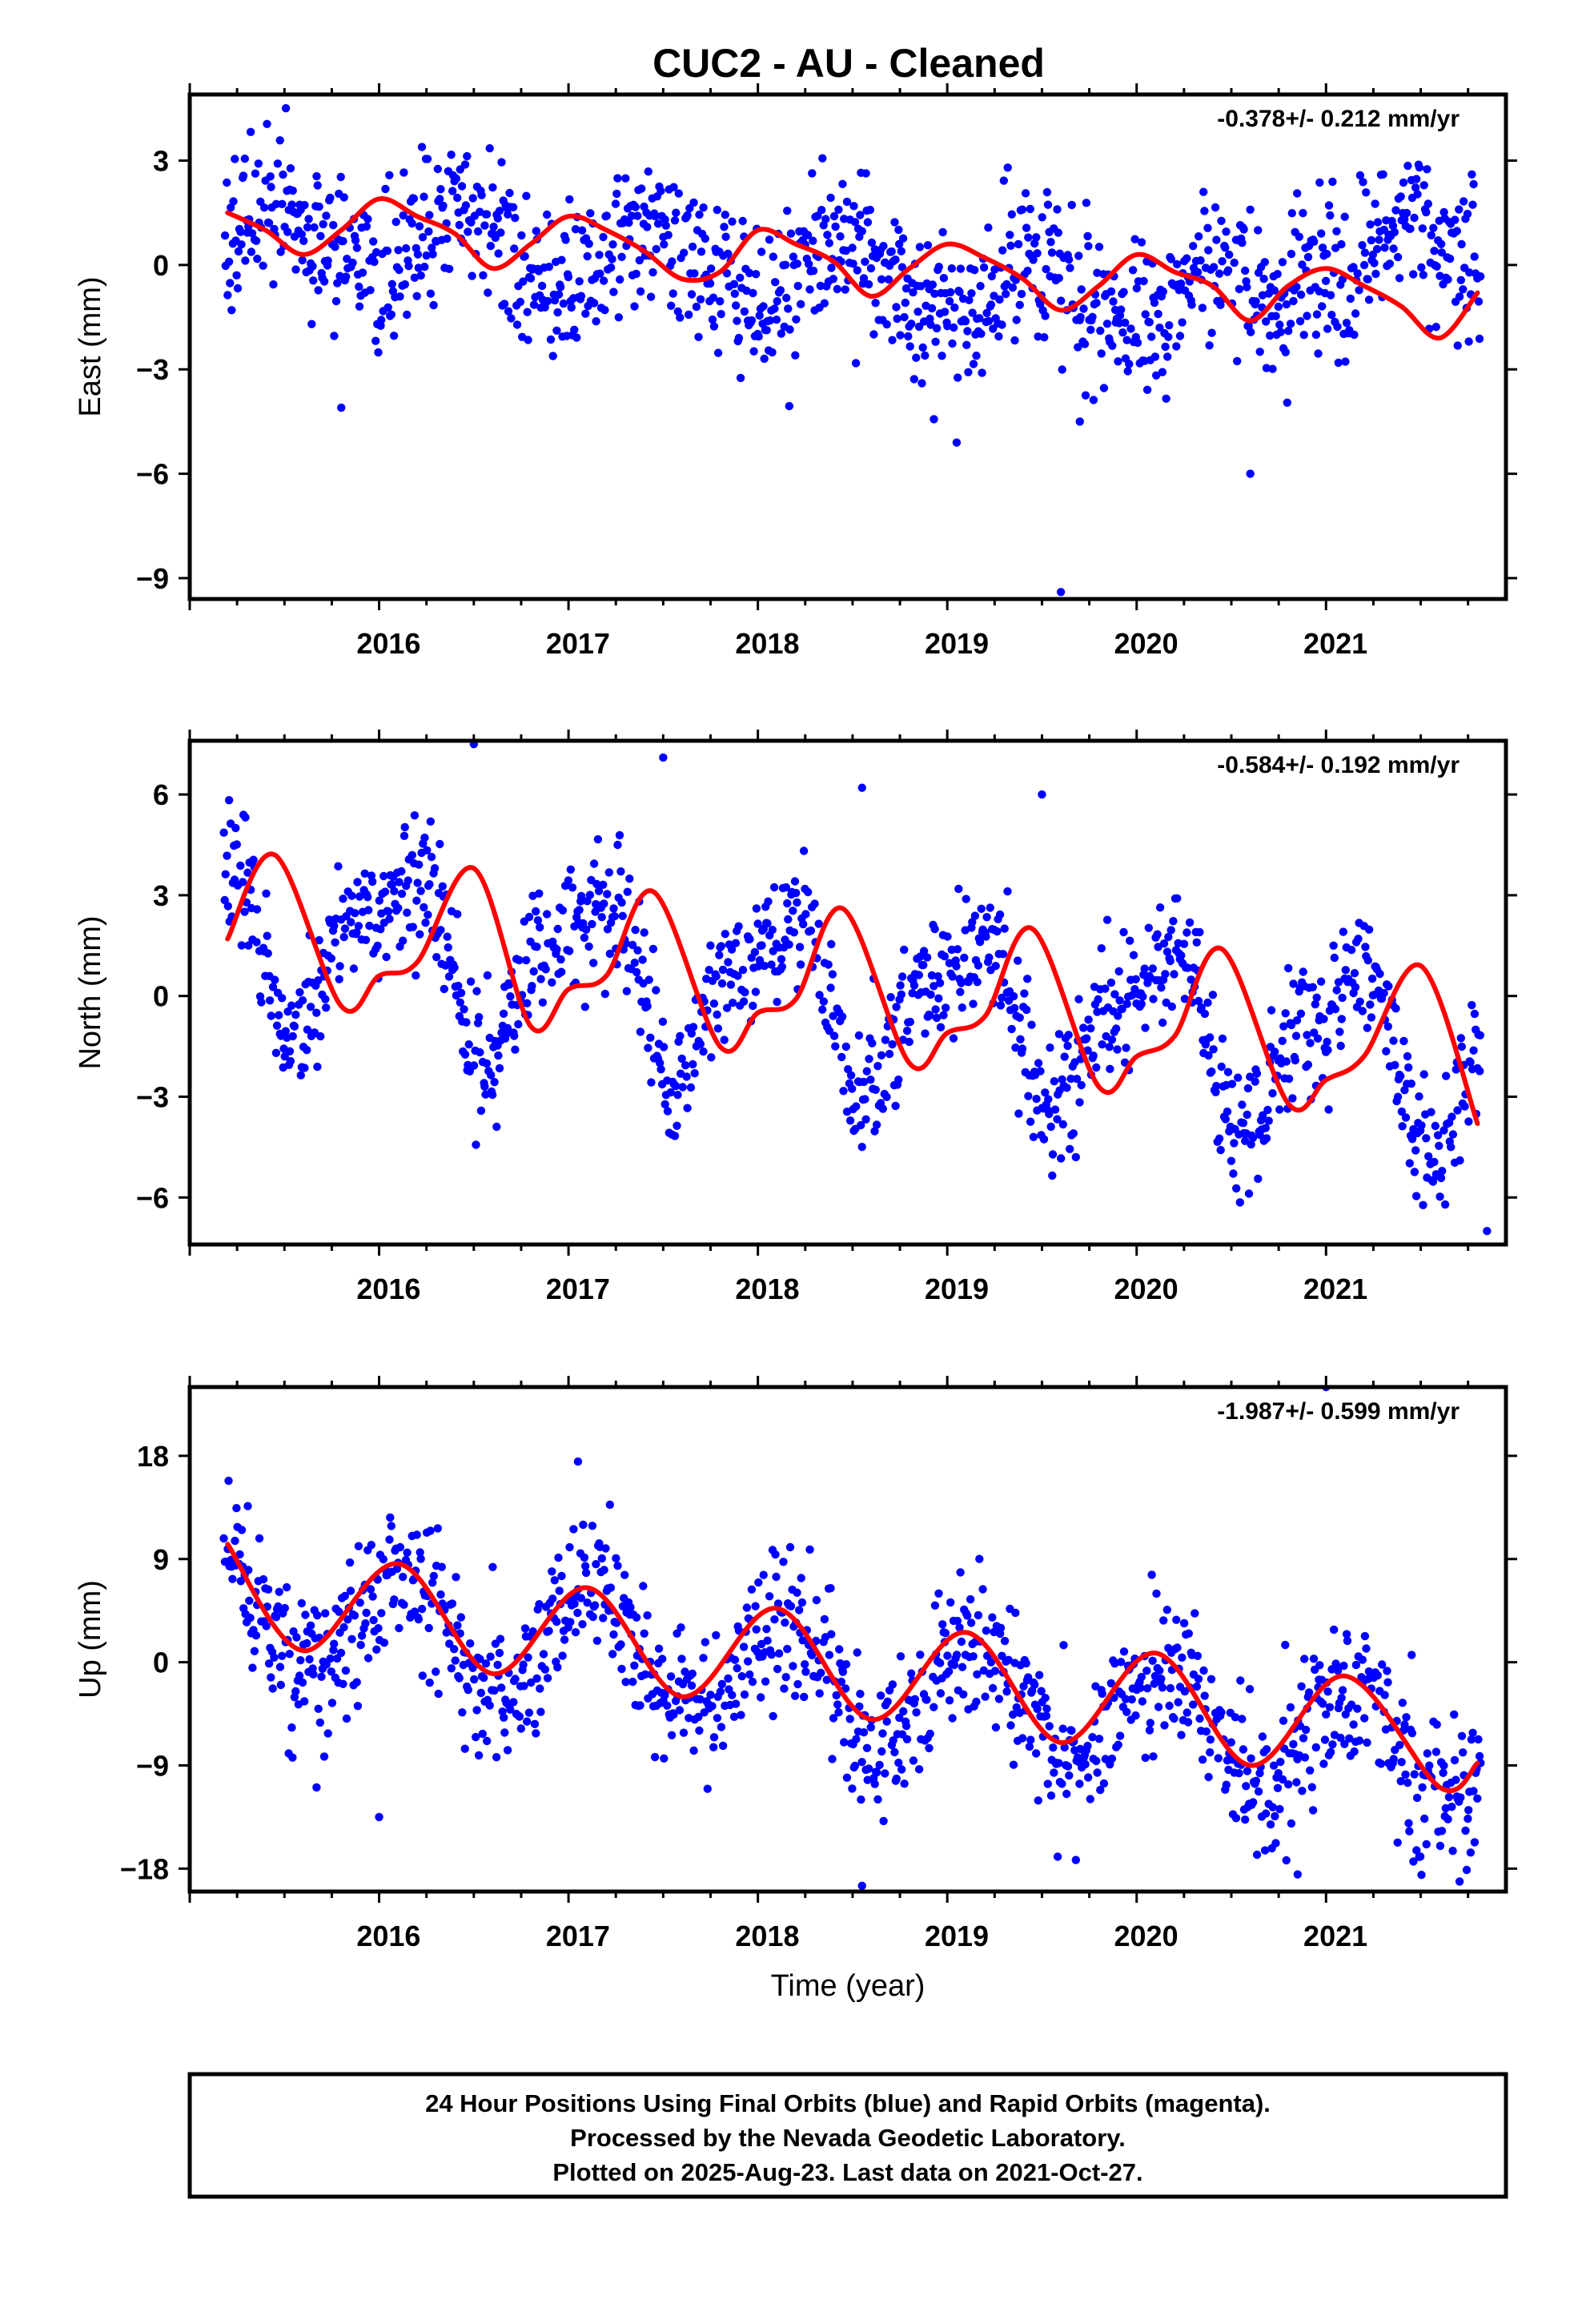 The width and height of the screenshot is (1582, 2324). What do you see at coordinates (1061, 592) in the screenshot?
I see `east-outlier-point` at bounding box center [1061, 592].